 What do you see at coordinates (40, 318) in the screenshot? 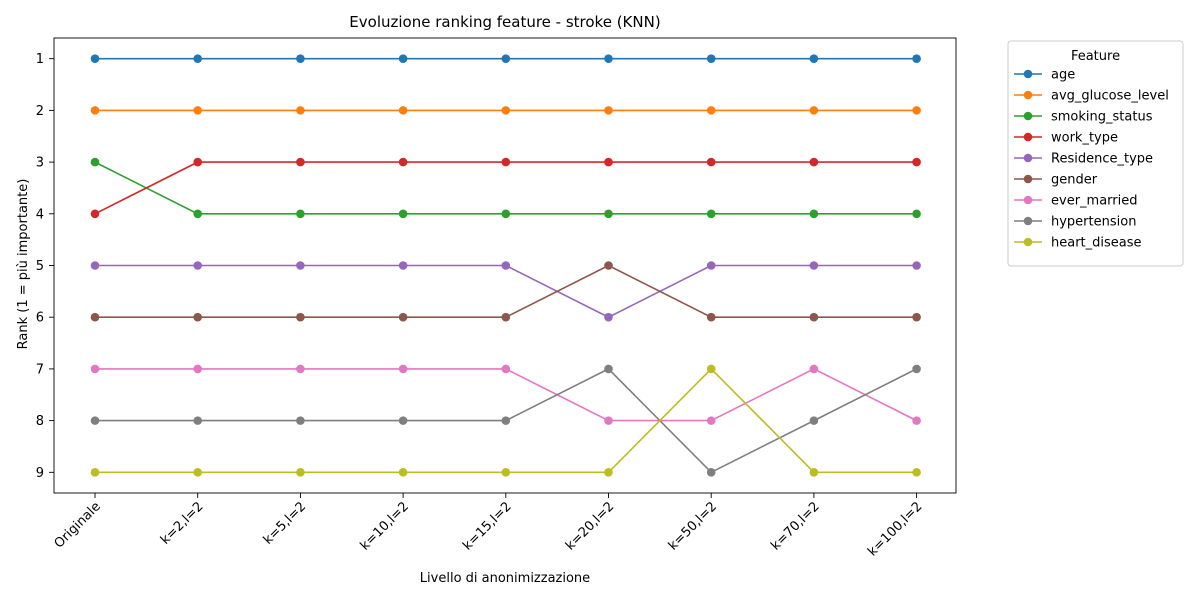
I see `y-tick-label: 6` at bounding box center [40, 318].